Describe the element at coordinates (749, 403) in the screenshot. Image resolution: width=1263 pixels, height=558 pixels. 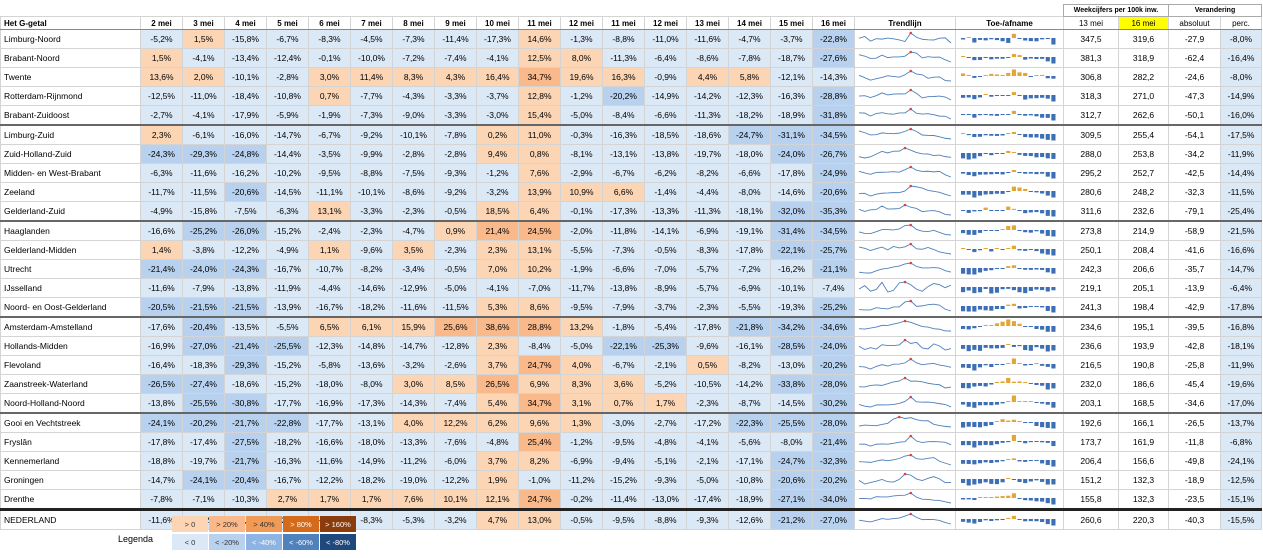
I see `g-cell: -8,7%` at that location.